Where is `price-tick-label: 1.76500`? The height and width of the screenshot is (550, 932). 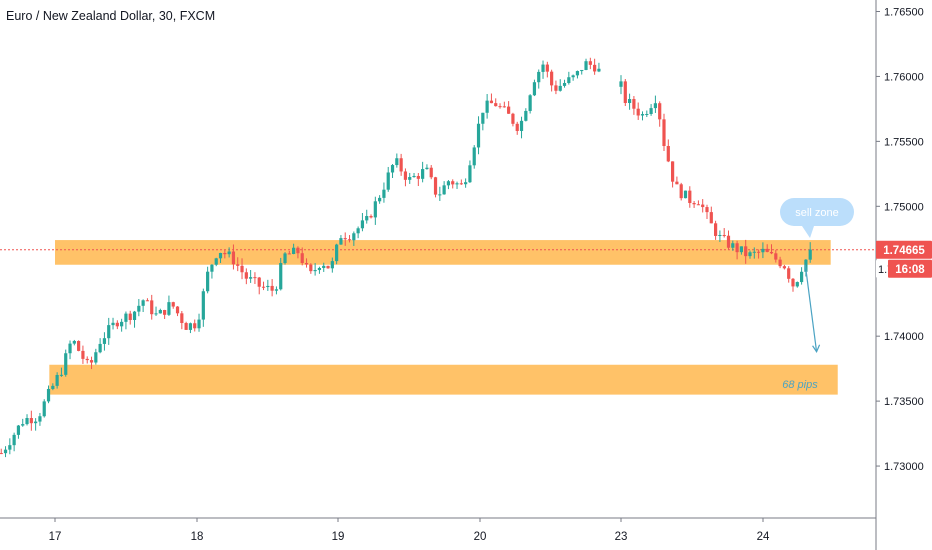 price-tick-label: 1.76500 is located at coordinates (904, 12).